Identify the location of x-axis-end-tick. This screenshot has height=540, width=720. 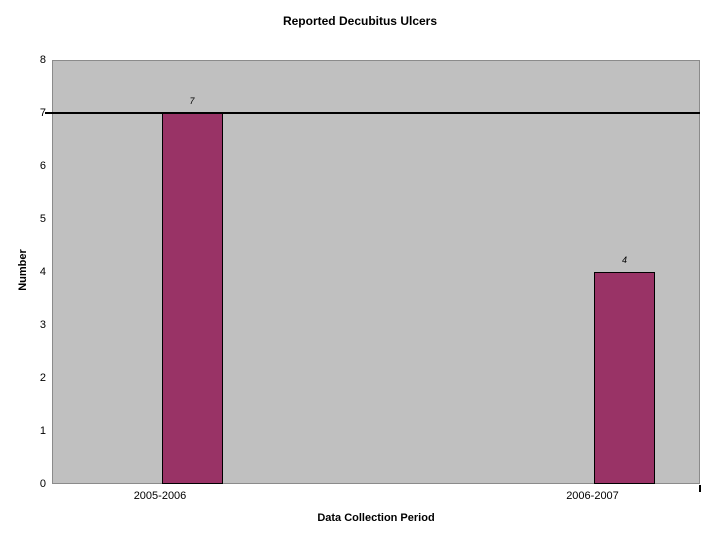
(700, 488).